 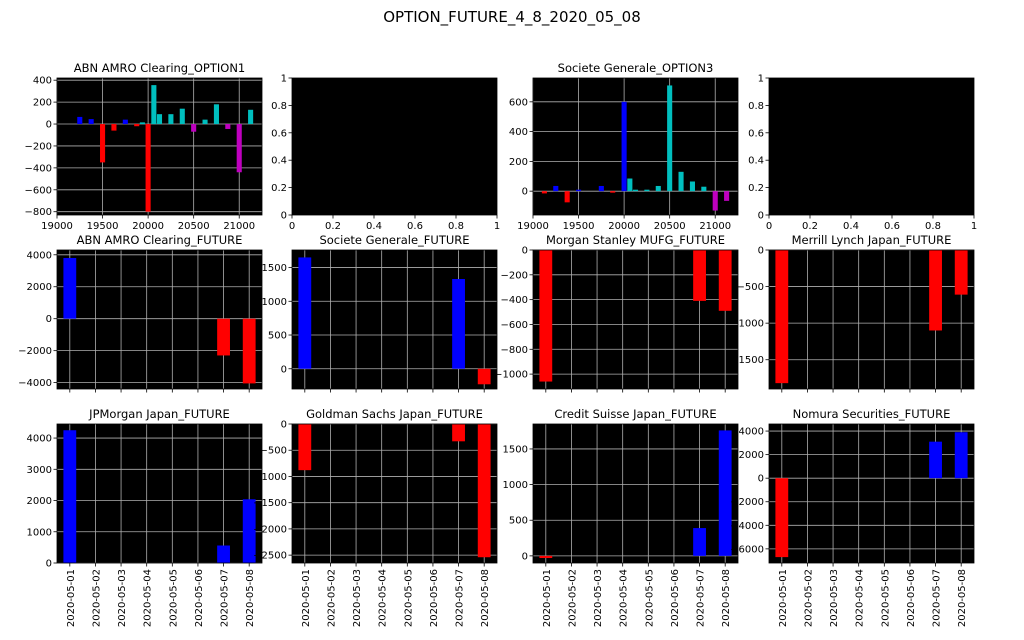 I want to click on y-tick-label: 1500, so click(x=274, y=268).